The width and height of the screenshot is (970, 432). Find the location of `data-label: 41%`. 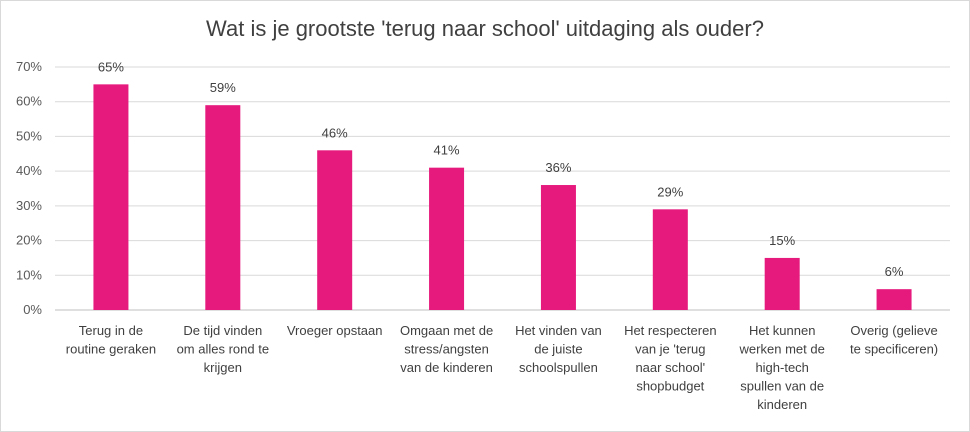

data-label: 41% is located at coordinates (447, 150).